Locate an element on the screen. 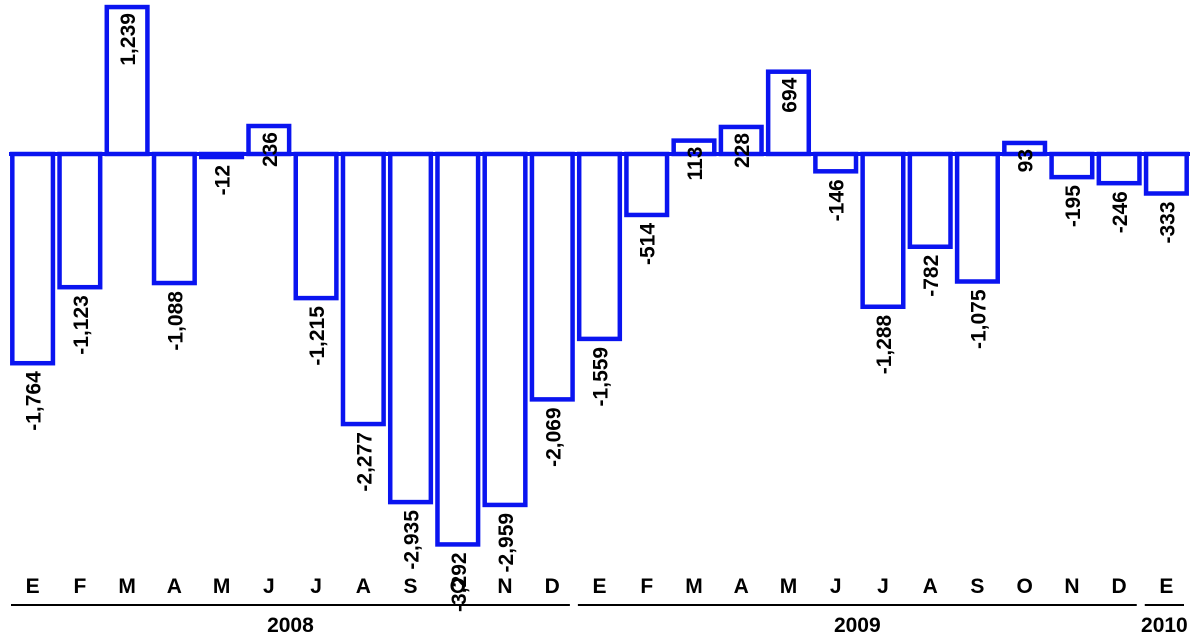  month-label-23: D is located at coordinates (1119, 586).